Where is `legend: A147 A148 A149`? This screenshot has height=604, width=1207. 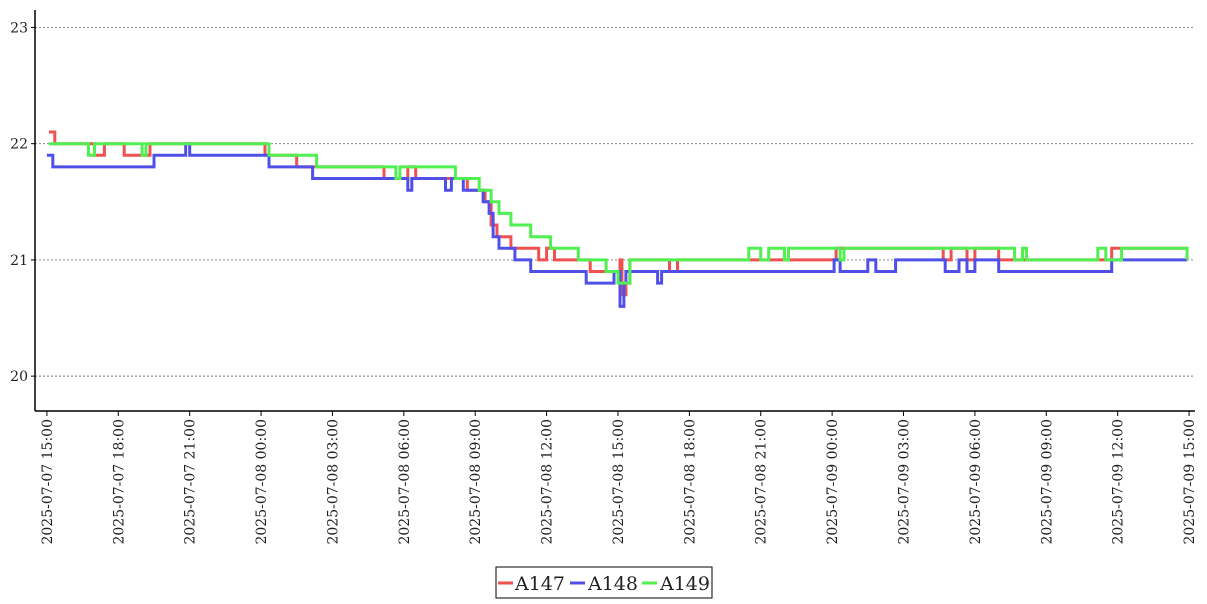 legend: A147 A148 A149 is located at coordinates (604, 582).